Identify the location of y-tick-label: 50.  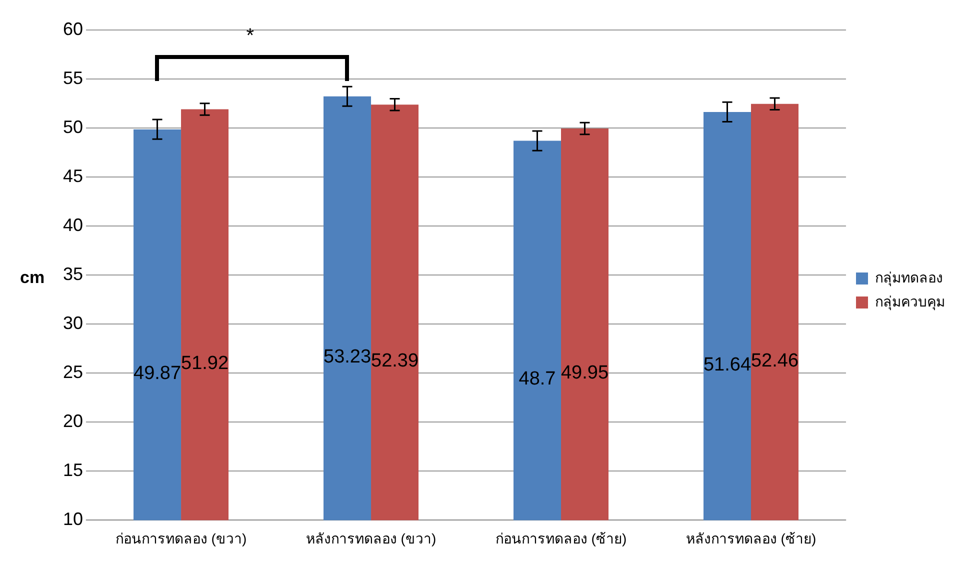
(73, 127).